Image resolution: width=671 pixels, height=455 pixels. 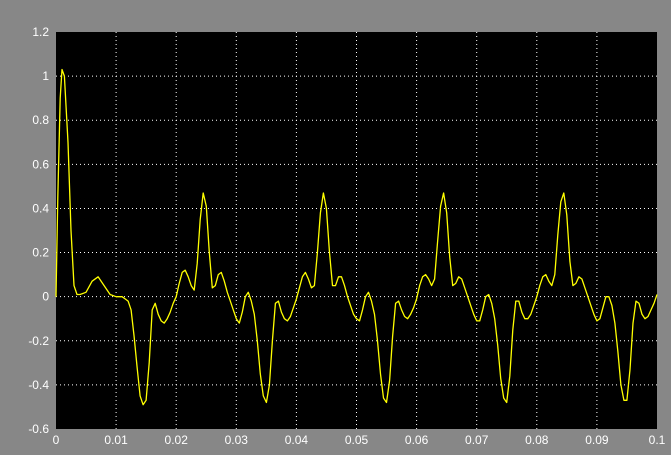 What do you see at coordinates (38, 341) in the screenshot?
I see `y-tick-label: -0.2` at bounding box center [38, 341].